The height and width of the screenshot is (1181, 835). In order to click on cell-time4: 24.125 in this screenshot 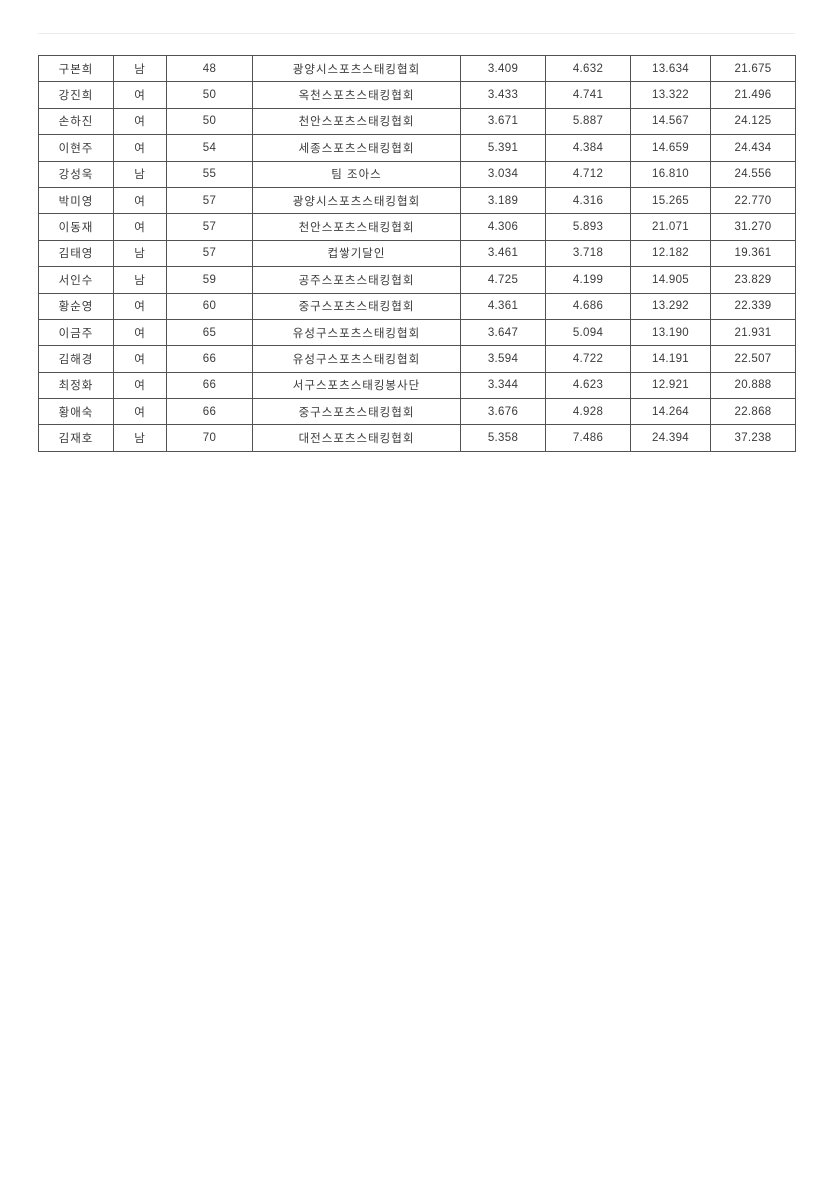, I will do `click(753, 121)`.